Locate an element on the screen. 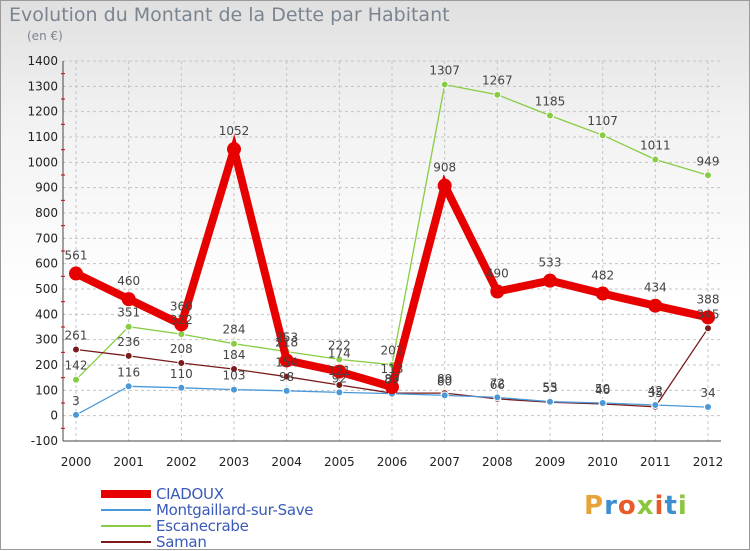 The width and height of the screenshot is (750, 551). y-tick-label: 400 is located at coordinates (46, 314).